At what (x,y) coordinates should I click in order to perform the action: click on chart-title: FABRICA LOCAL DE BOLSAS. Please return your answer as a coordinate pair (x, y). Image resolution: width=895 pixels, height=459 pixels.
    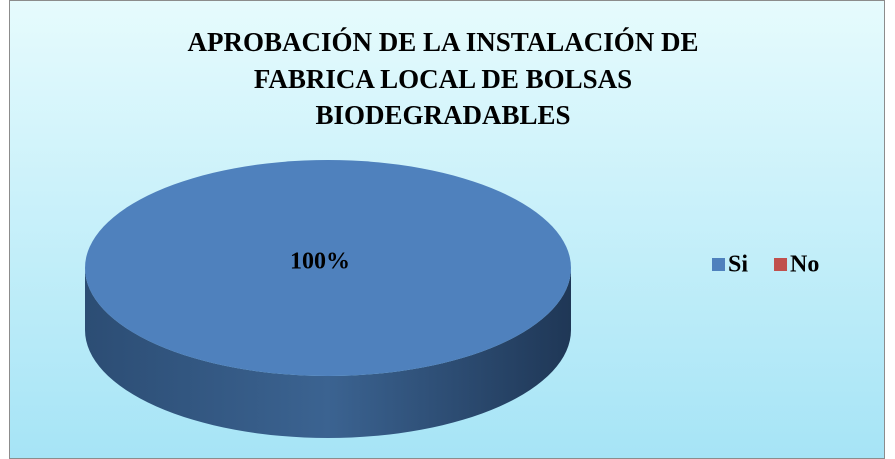
    Looking at the image, I should click on (443, 79).